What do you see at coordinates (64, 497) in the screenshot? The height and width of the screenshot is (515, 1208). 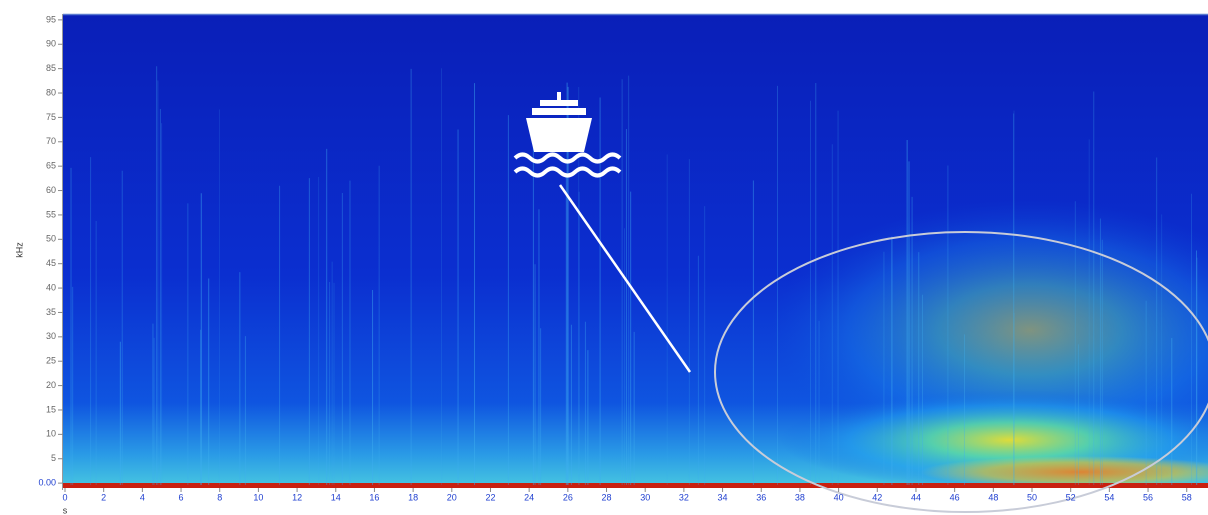 I see `x-tick-label: 0` at bounding box center [64, 497].